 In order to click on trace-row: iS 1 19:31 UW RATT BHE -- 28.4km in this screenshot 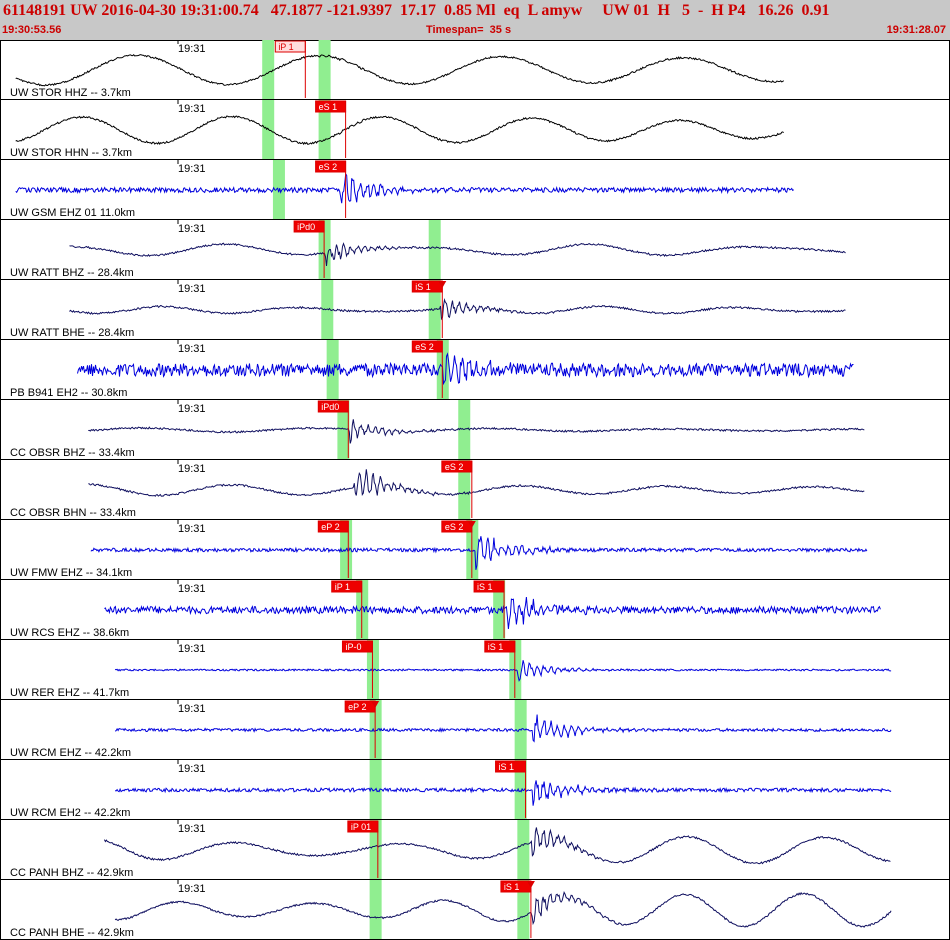, I will do `click(475, 310)`.